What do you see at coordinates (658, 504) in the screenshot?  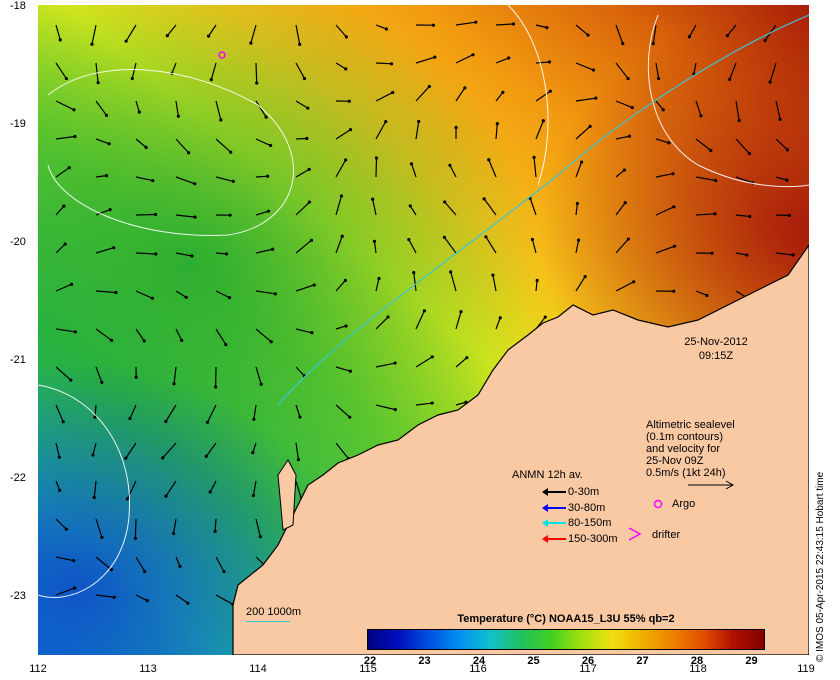 I see `argo-legend-icon` at bounding box center [658, 504].